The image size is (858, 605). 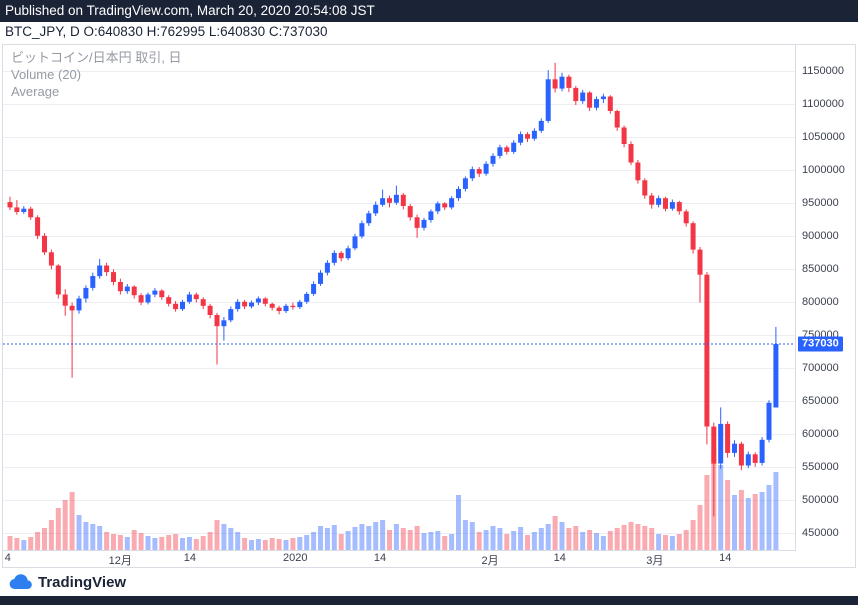 I want to click on time-tick-label: 4, so click(x=7, y=558).